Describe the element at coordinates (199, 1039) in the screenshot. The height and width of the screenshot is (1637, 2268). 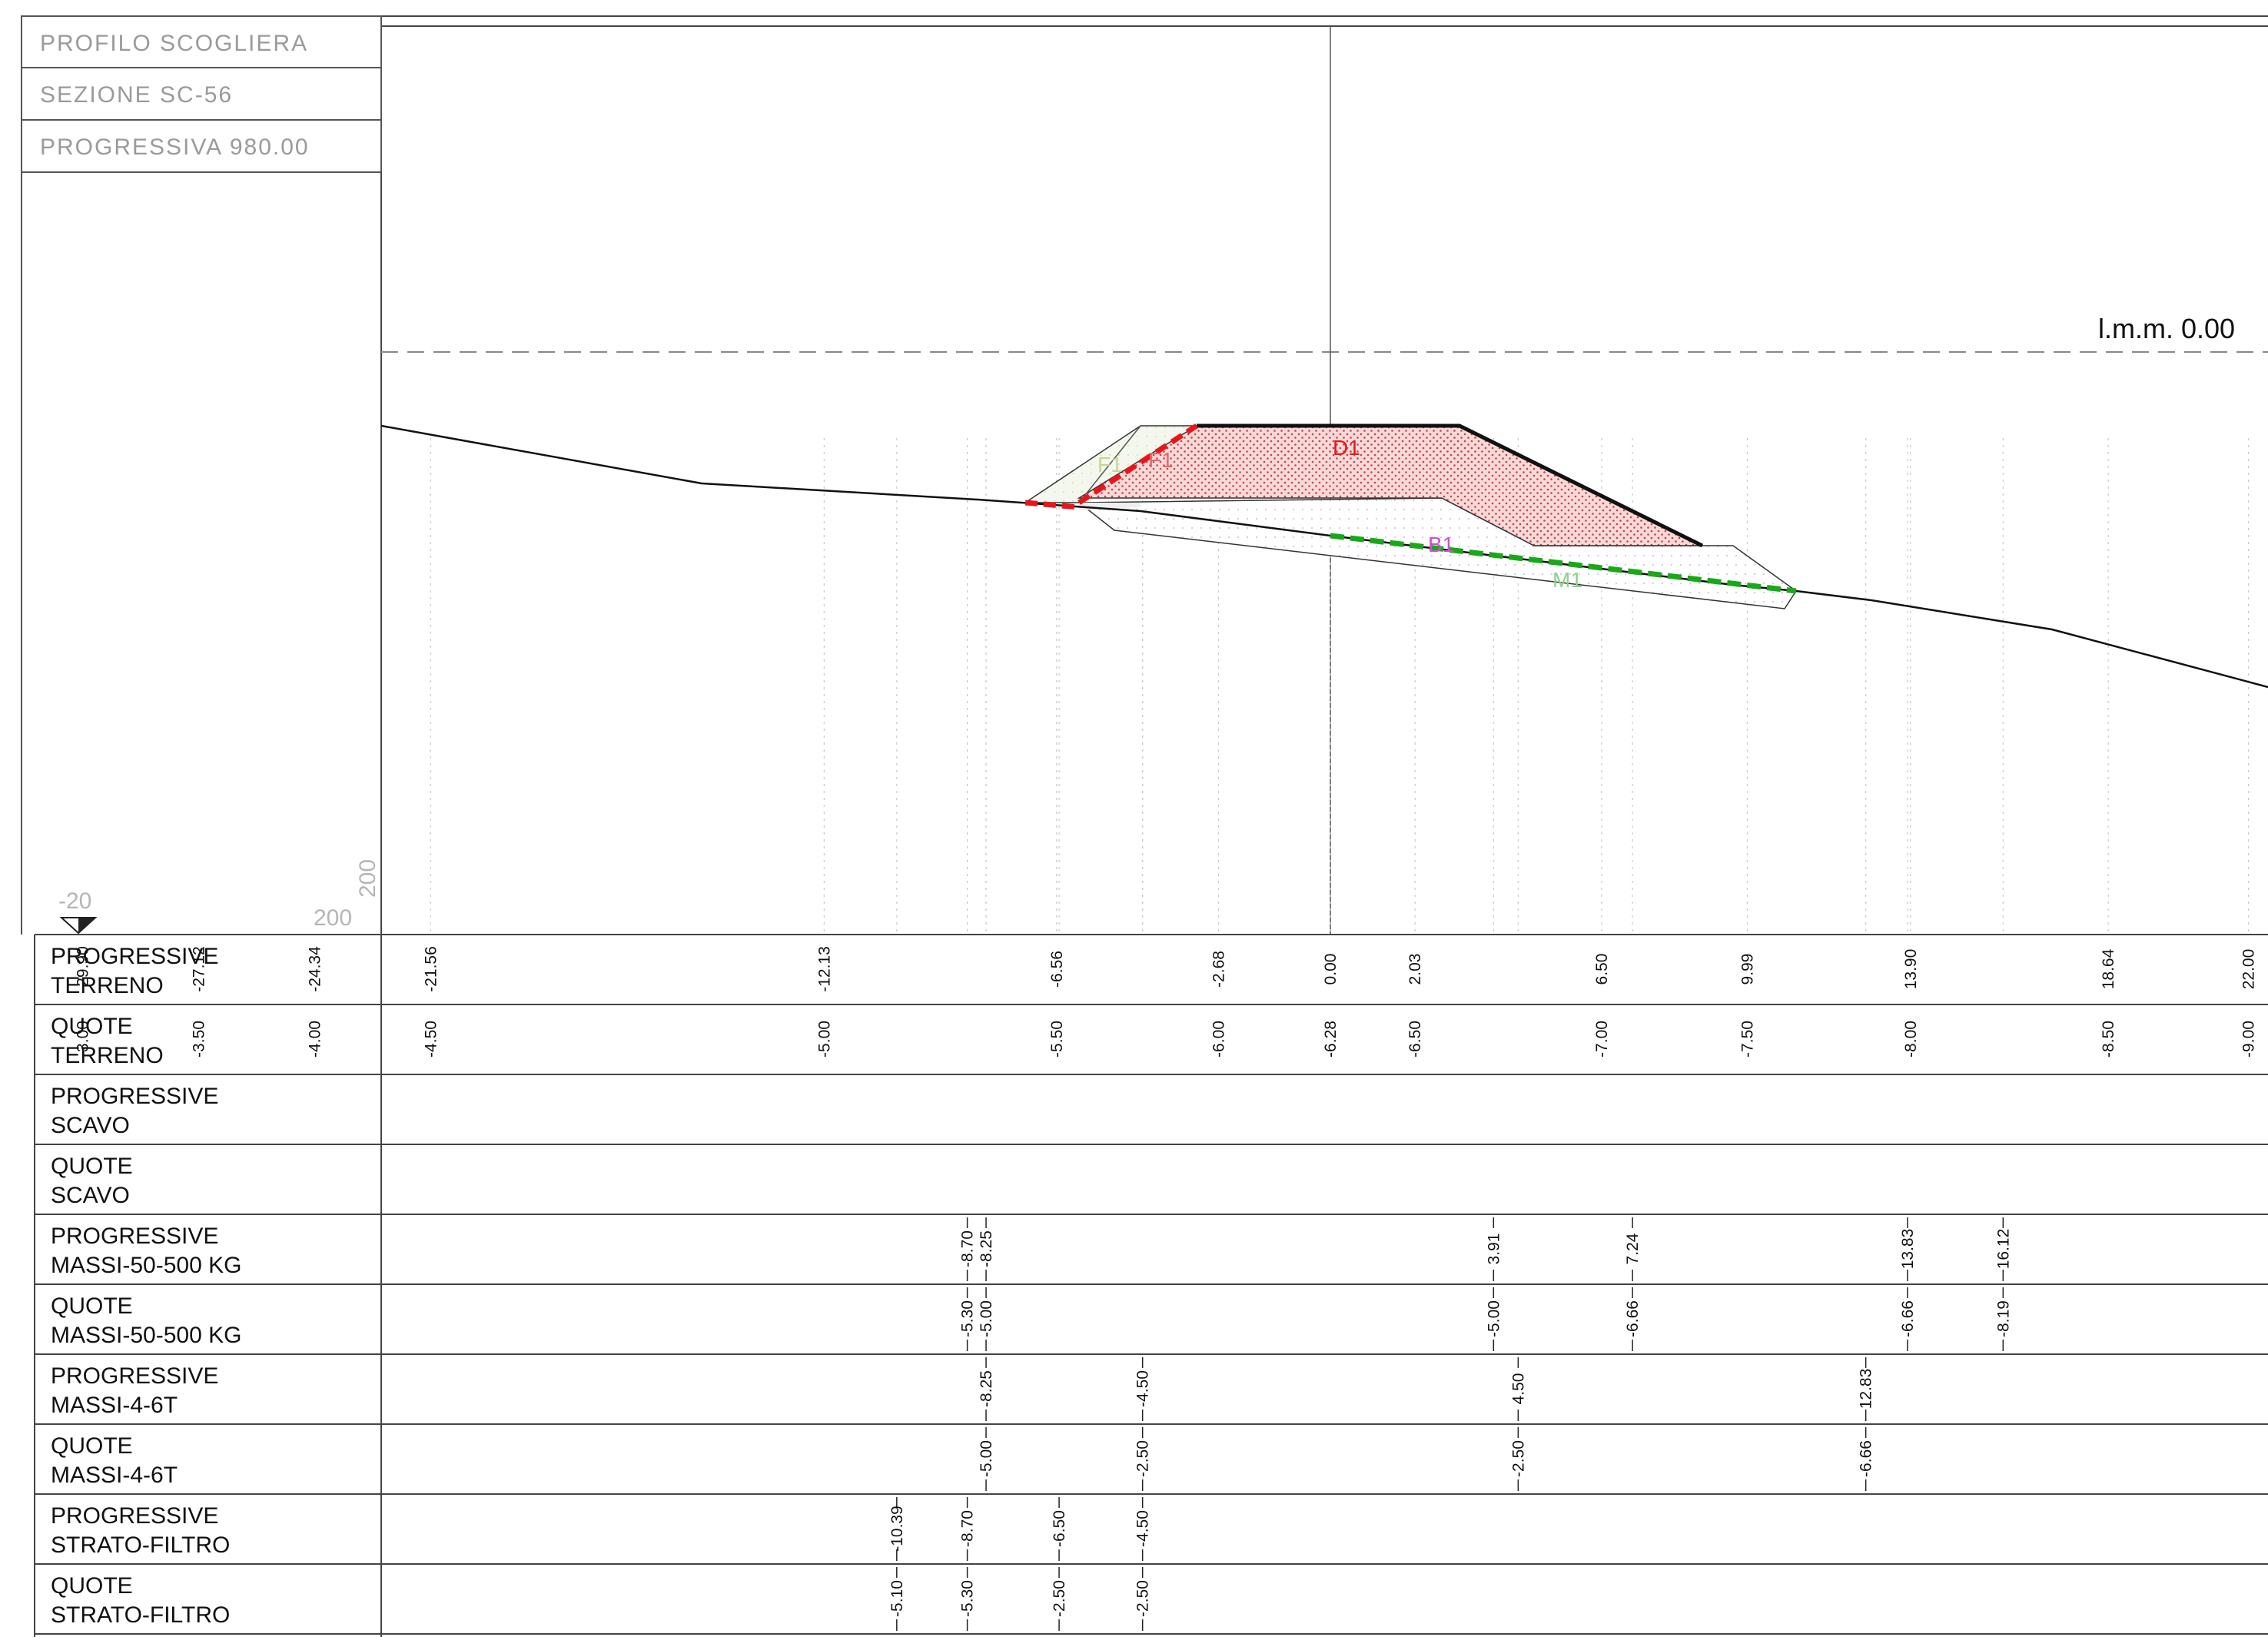
I see `table-value: -3.50` at that location.